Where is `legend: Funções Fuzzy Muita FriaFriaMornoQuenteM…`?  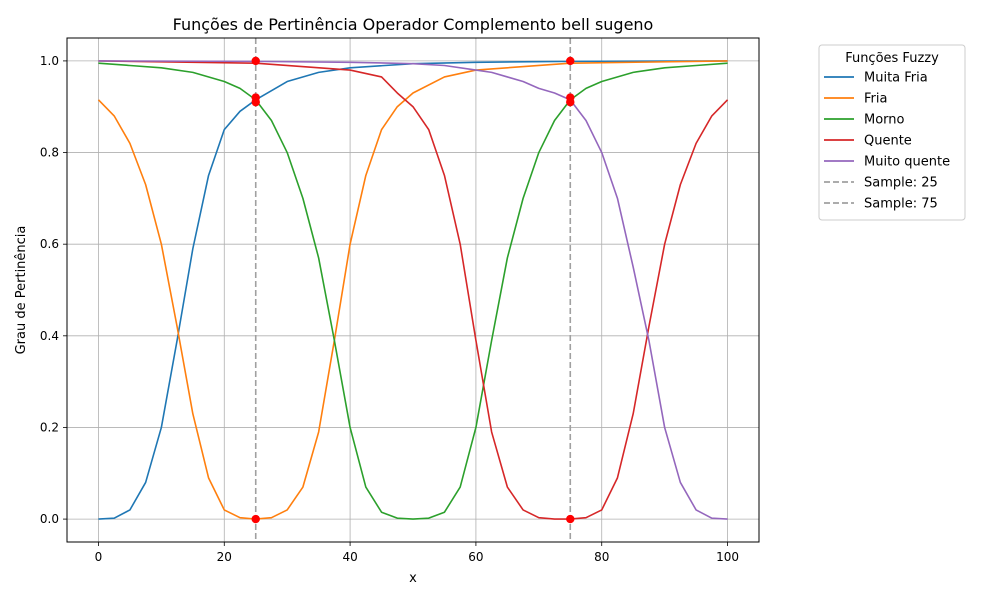 legend: Funções Fuzzy Muita FriaFriaMornoQuenteM… is located at coordinates (892, 132).